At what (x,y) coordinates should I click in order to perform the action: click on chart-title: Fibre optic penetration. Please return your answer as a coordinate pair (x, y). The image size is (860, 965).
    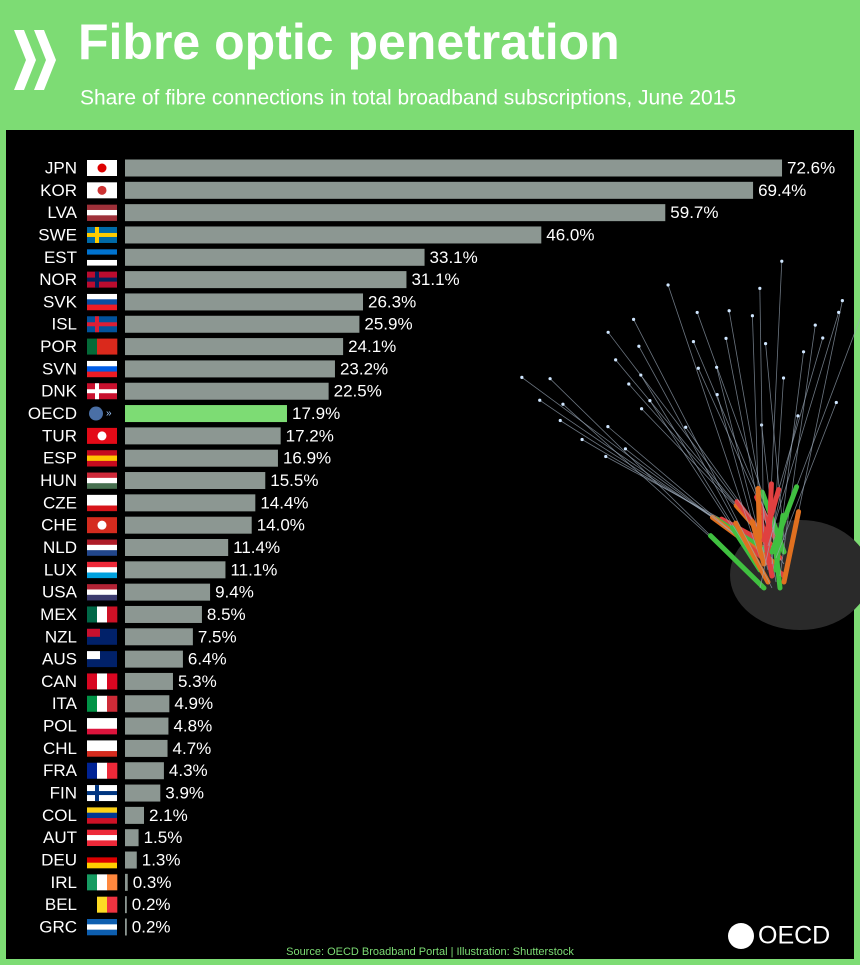
    Looking at the image, I should click on (349, 42).